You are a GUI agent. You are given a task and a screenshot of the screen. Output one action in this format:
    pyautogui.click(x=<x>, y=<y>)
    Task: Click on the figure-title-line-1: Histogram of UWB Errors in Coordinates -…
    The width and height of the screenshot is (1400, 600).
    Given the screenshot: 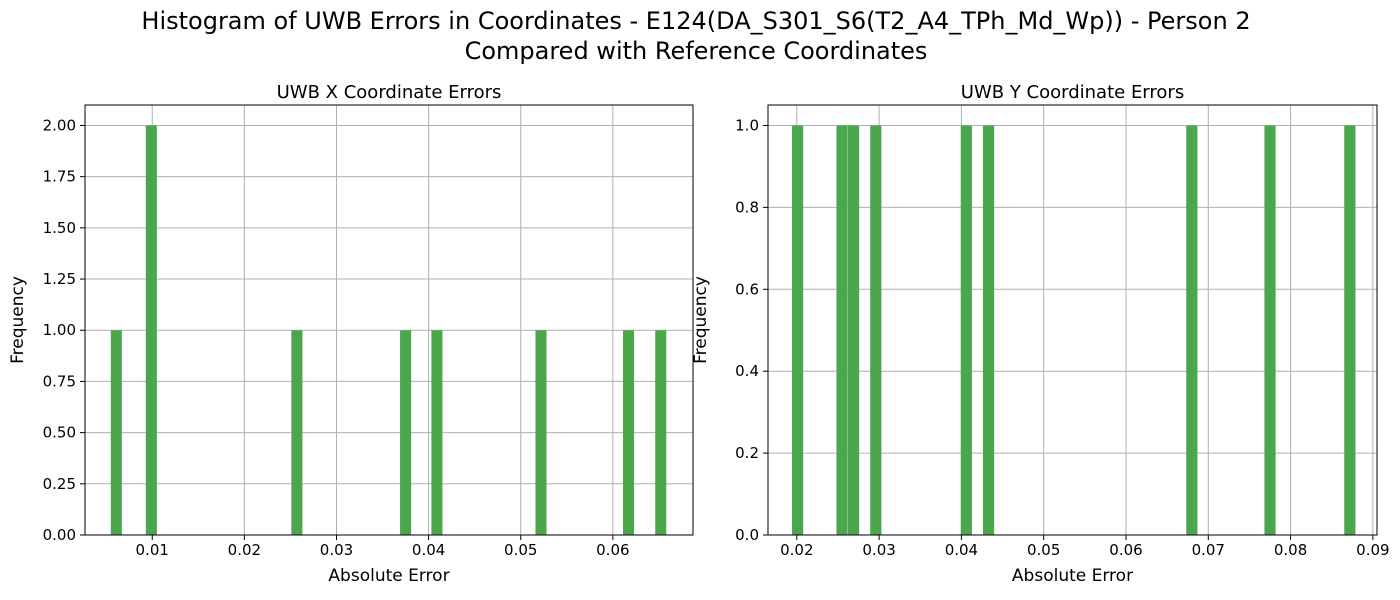 What is the action you would take?
    pyautogui.click(x=696, y=21)
    